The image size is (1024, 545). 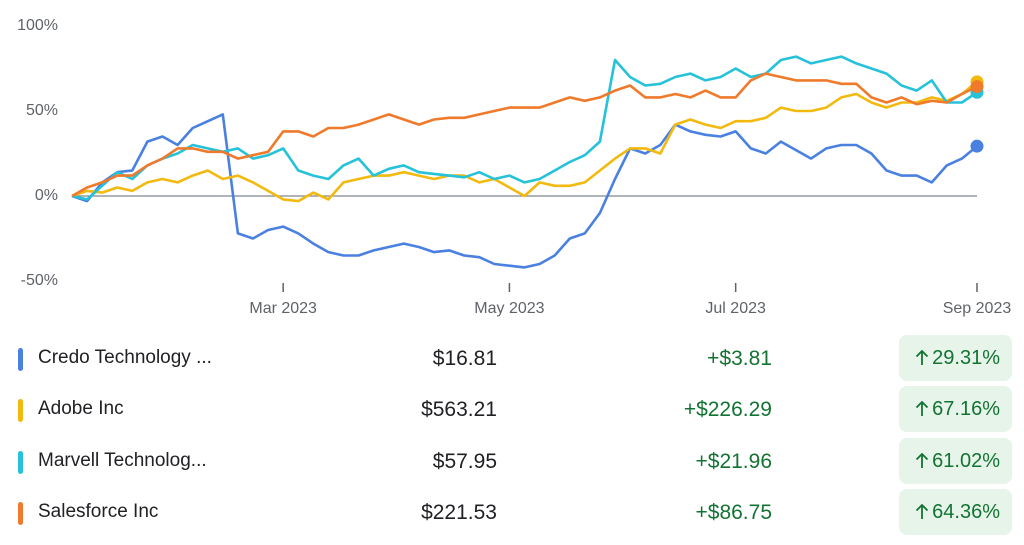 What do you see at coordinates (966, 511) in the screenshot?
I see `percent-text: 64.36%` at bounding box center [966, 511].